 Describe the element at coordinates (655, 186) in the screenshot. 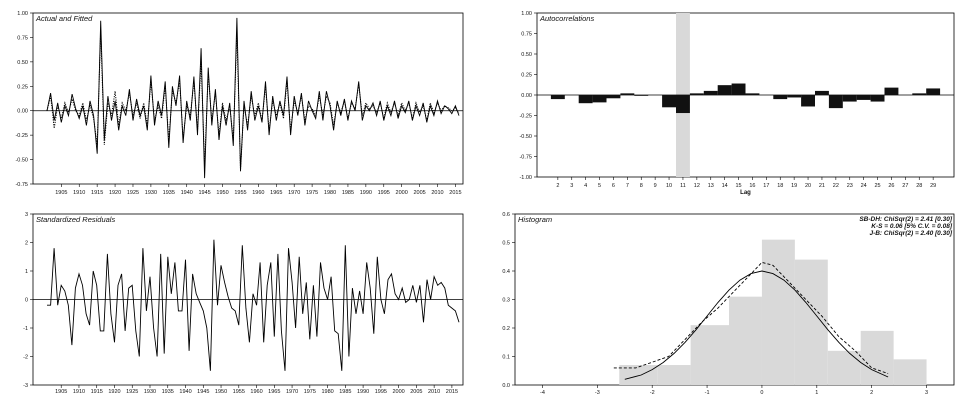

I see `autocorrelations-x-tick-label: 9` at that location.